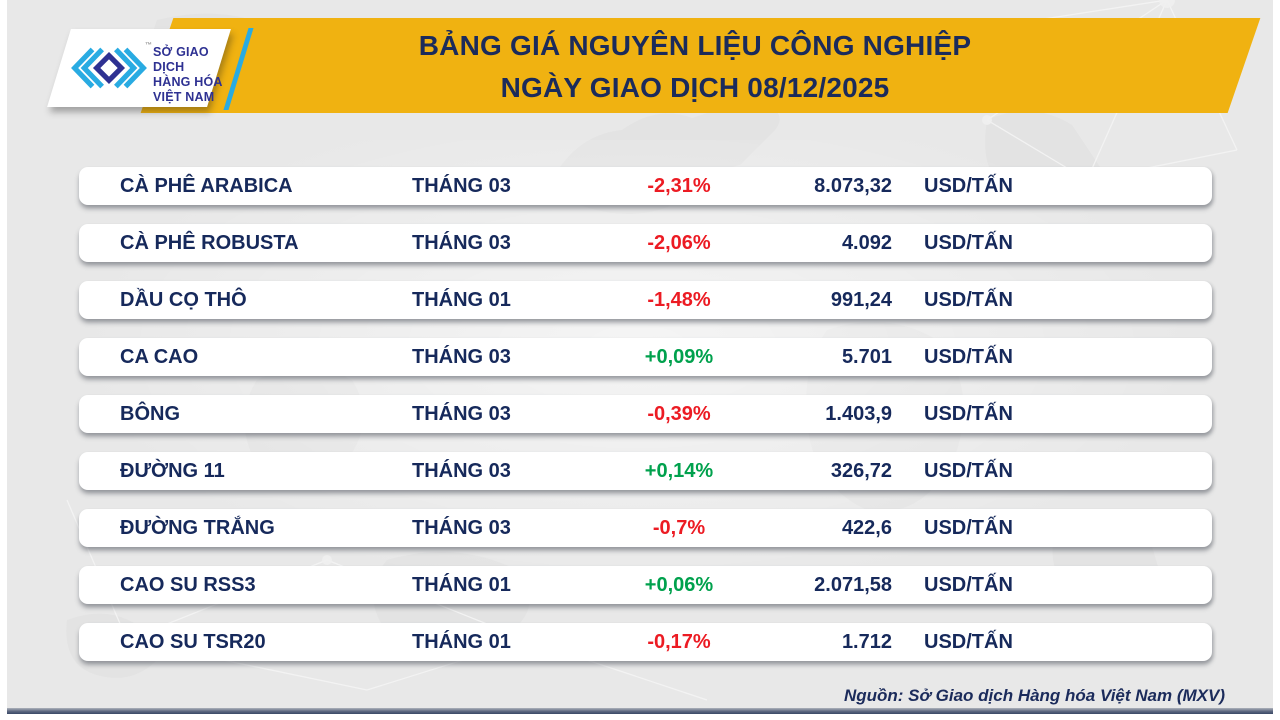 The width and height of the screenshot is (1280, 720). Describe the element at coordinates (209, 242) in the screenshot. I see `commodity-name: CÀ PHÊ ROBUSTA` at that location.